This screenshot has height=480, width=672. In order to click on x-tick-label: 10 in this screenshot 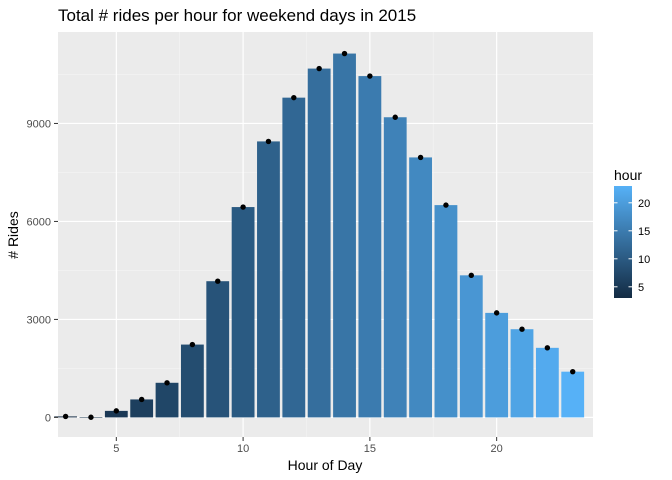, I will do `click(243, 449)`.